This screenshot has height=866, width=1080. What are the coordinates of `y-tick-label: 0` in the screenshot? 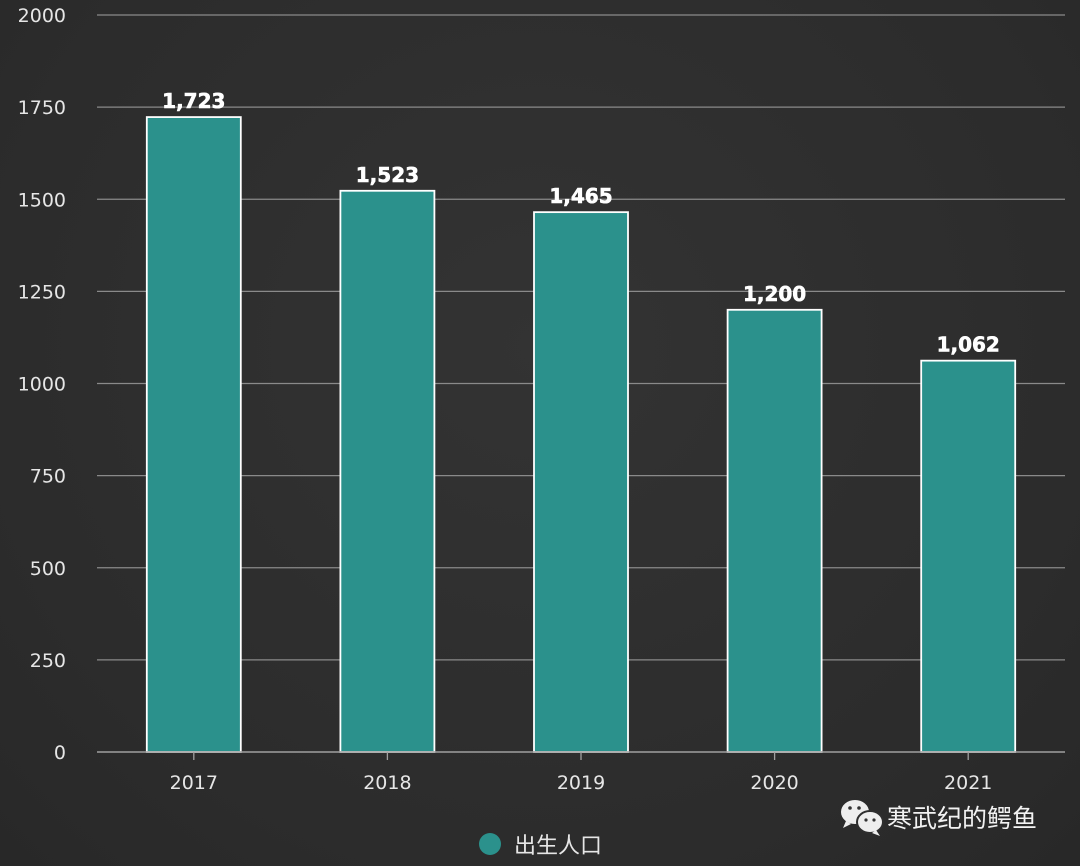 It's located at (60, 753).